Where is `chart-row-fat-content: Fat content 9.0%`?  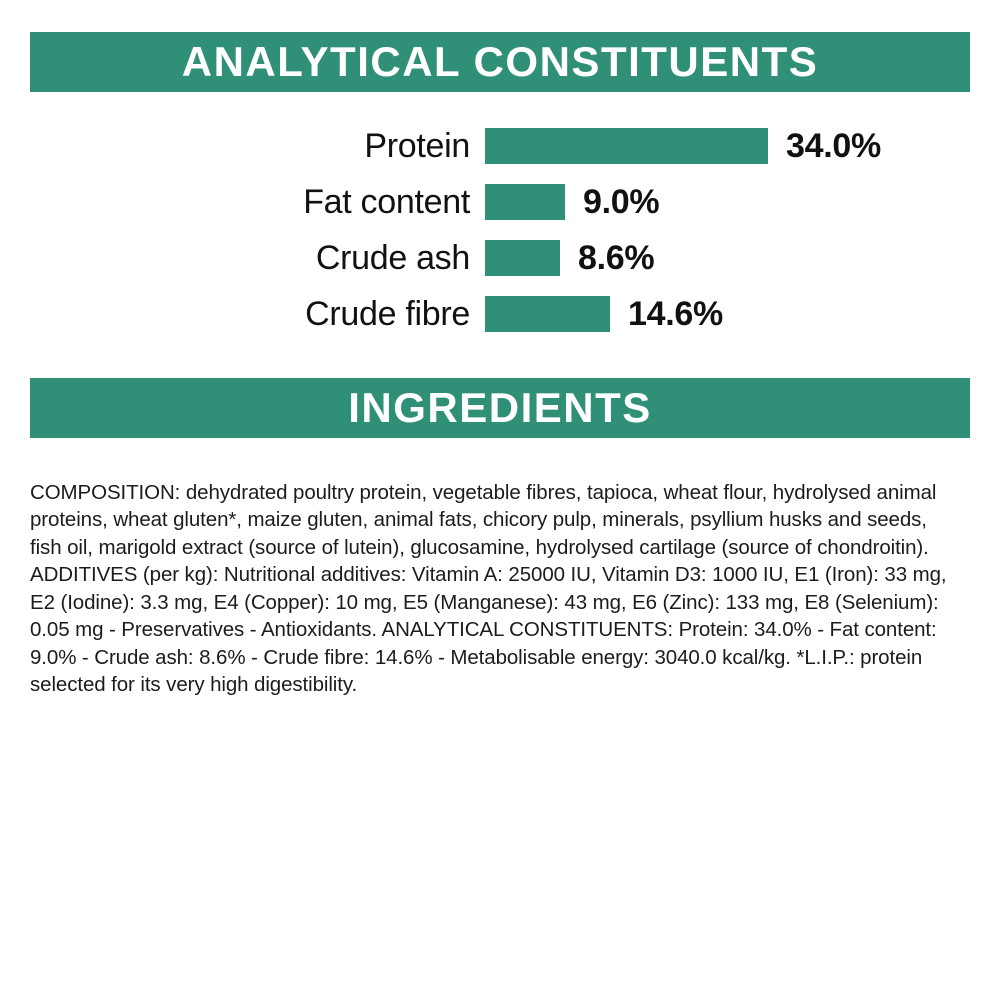 chart-row-fat-content: Fat content 9.0% is located at coordinates (500, 202).